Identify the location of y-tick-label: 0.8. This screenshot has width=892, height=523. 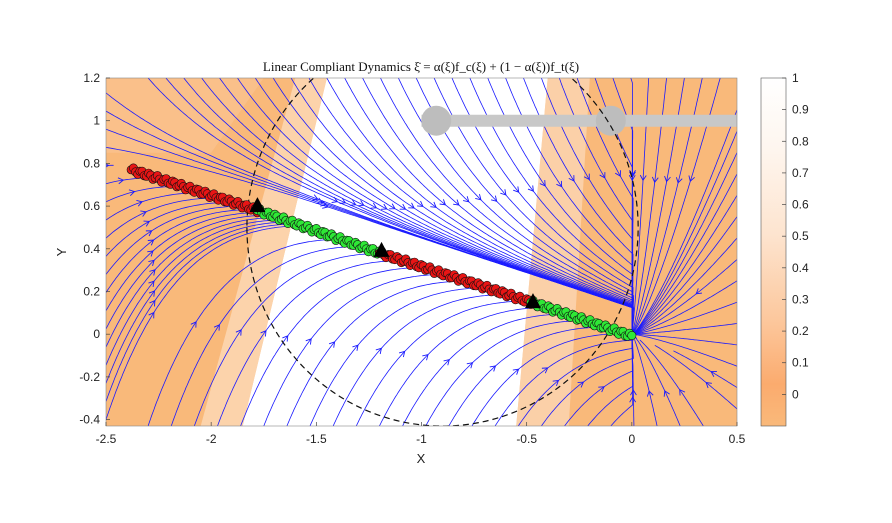
(91, 163).